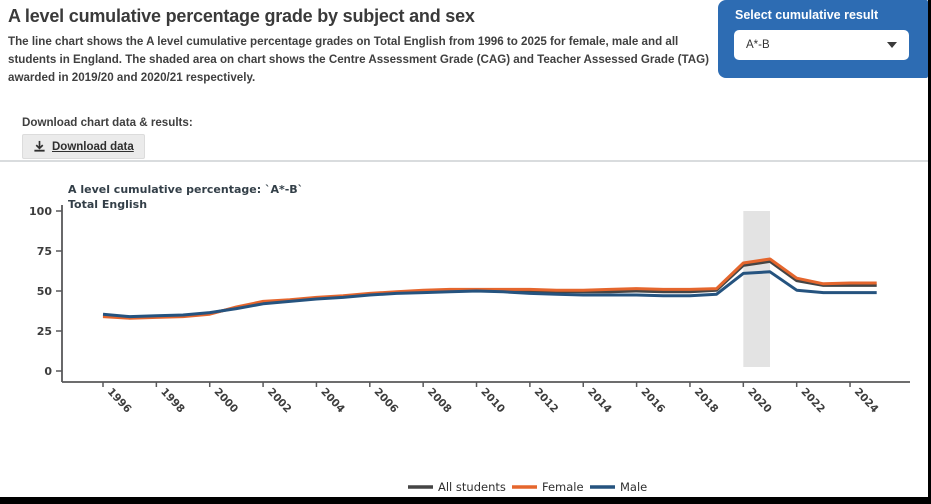 The height and width of the screenshot is (504, 931). I want to click on window-bottom-border, so click(465, 500).